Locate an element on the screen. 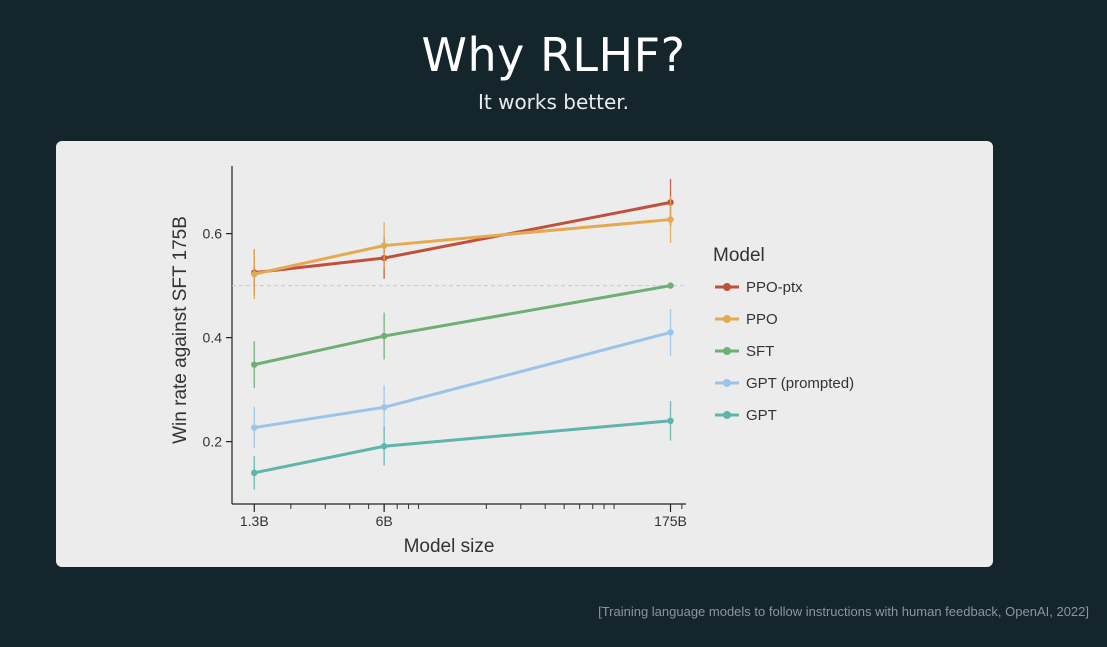 The height and width of the screenshot is (647, 1107). series-gpt-prompted is located at coordinates (462, 379).